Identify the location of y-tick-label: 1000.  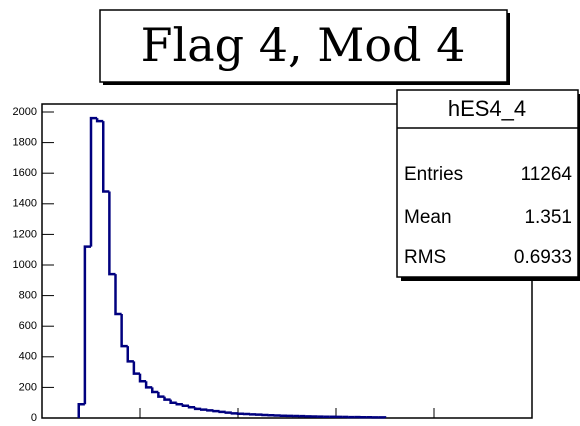
(25, 265).